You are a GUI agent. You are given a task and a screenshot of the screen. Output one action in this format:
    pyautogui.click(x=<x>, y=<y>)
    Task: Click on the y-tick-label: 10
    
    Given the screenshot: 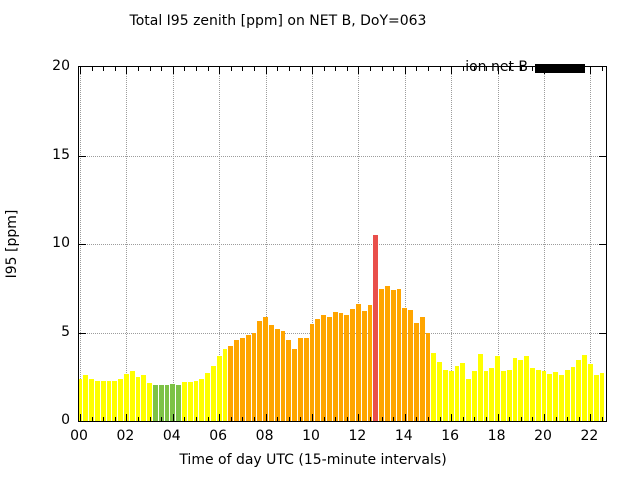 What is the action you would take?
    pyautogui.click(x=61, y=243)
    